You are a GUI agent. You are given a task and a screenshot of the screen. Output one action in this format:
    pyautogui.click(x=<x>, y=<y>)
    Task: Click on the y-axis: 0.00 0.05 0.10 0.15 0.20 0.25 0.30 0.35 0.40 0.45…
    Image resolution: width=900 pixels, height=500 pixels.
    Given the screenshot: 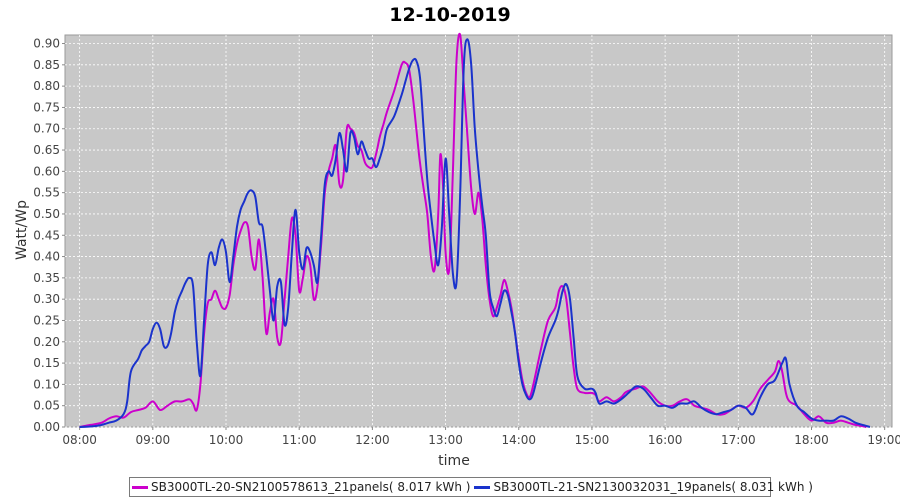 What is the action you would take?
    pyautogui.click(x=49, y=235)
    